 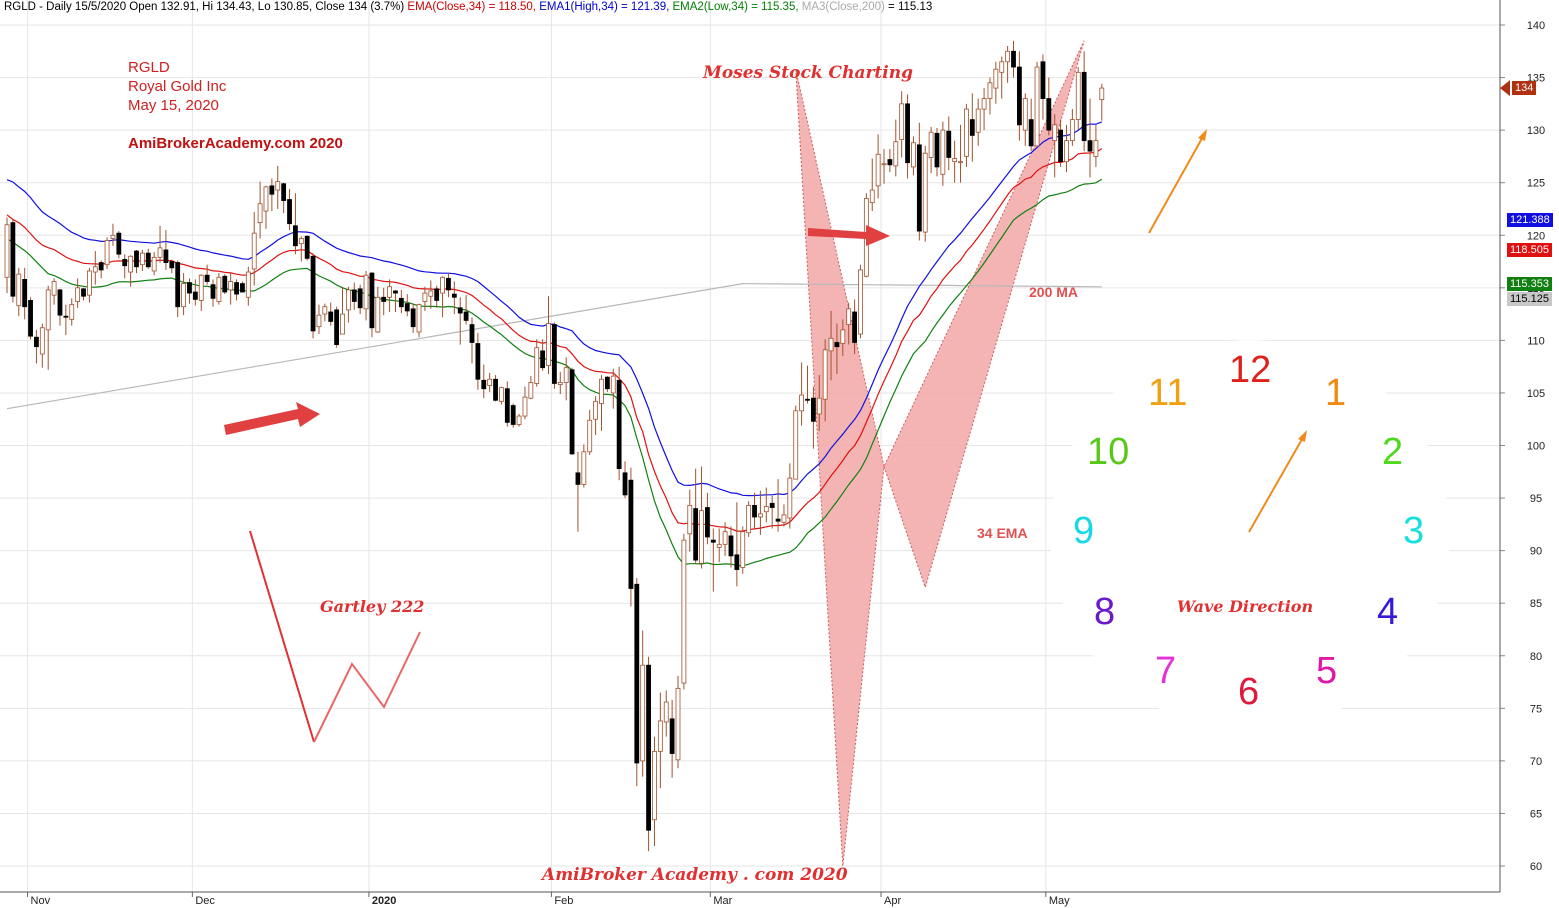 I want to click on clock-number-8: 8, so click(x=1105, y=612).